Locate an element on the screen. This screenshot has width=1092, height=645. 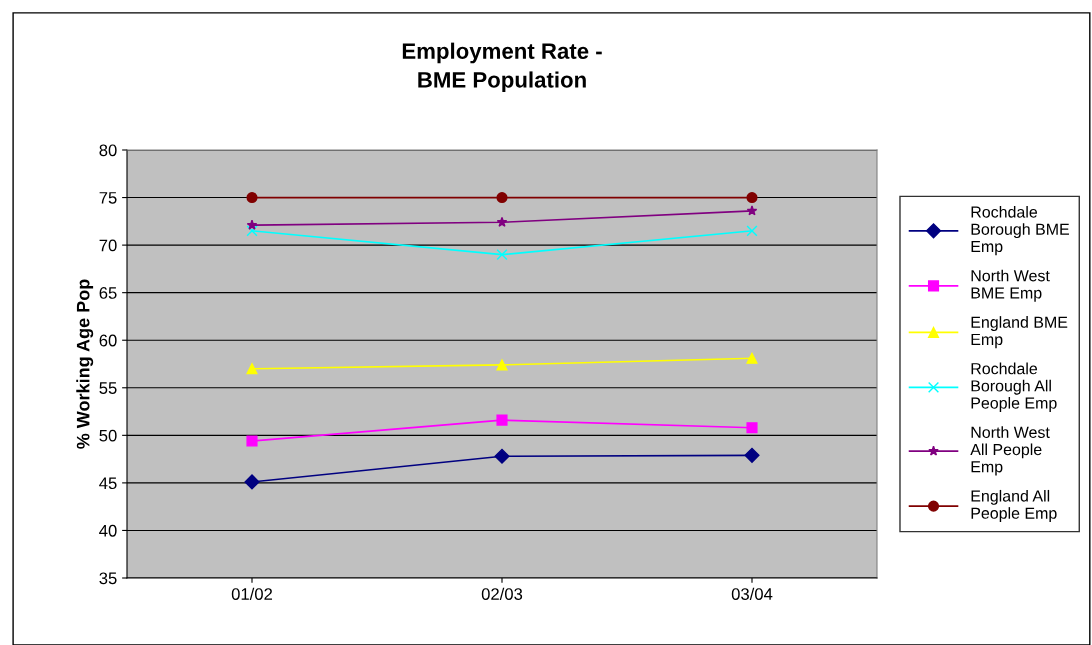
x-tick-label: 03/04 is located at coordinates (752, 593).